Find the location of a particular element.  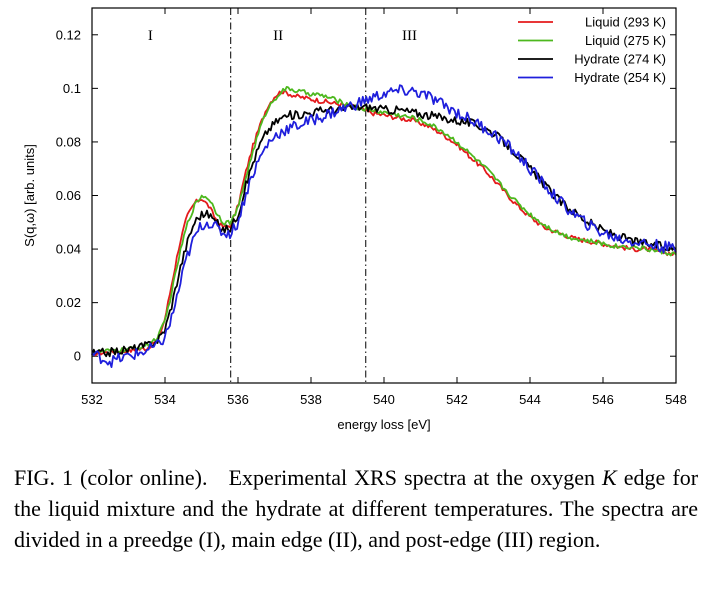

caption-label: FIG. 1 (color online). is located at coordinates (111, 477).